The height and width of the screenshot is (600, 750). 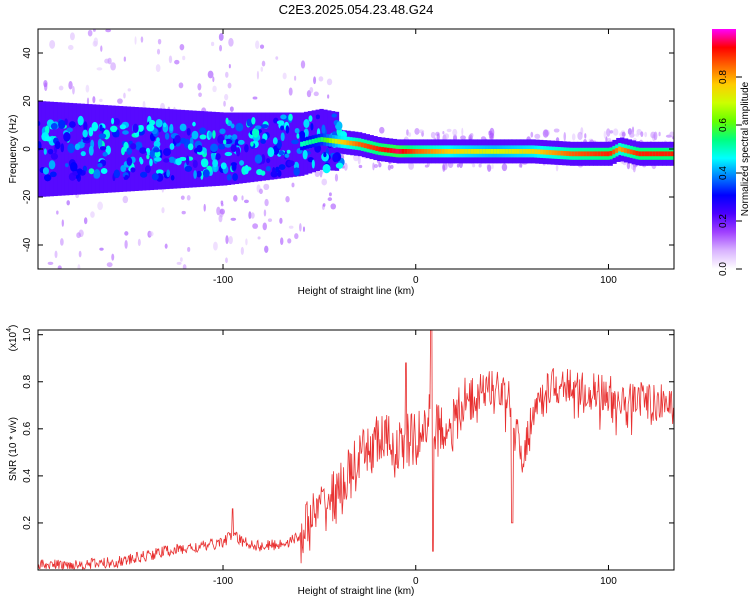 What do you see at coordinates (27, 244) in the screenshot?
I see `spectrogram-y-tick-label: -40` at bounding box center [27, 244].